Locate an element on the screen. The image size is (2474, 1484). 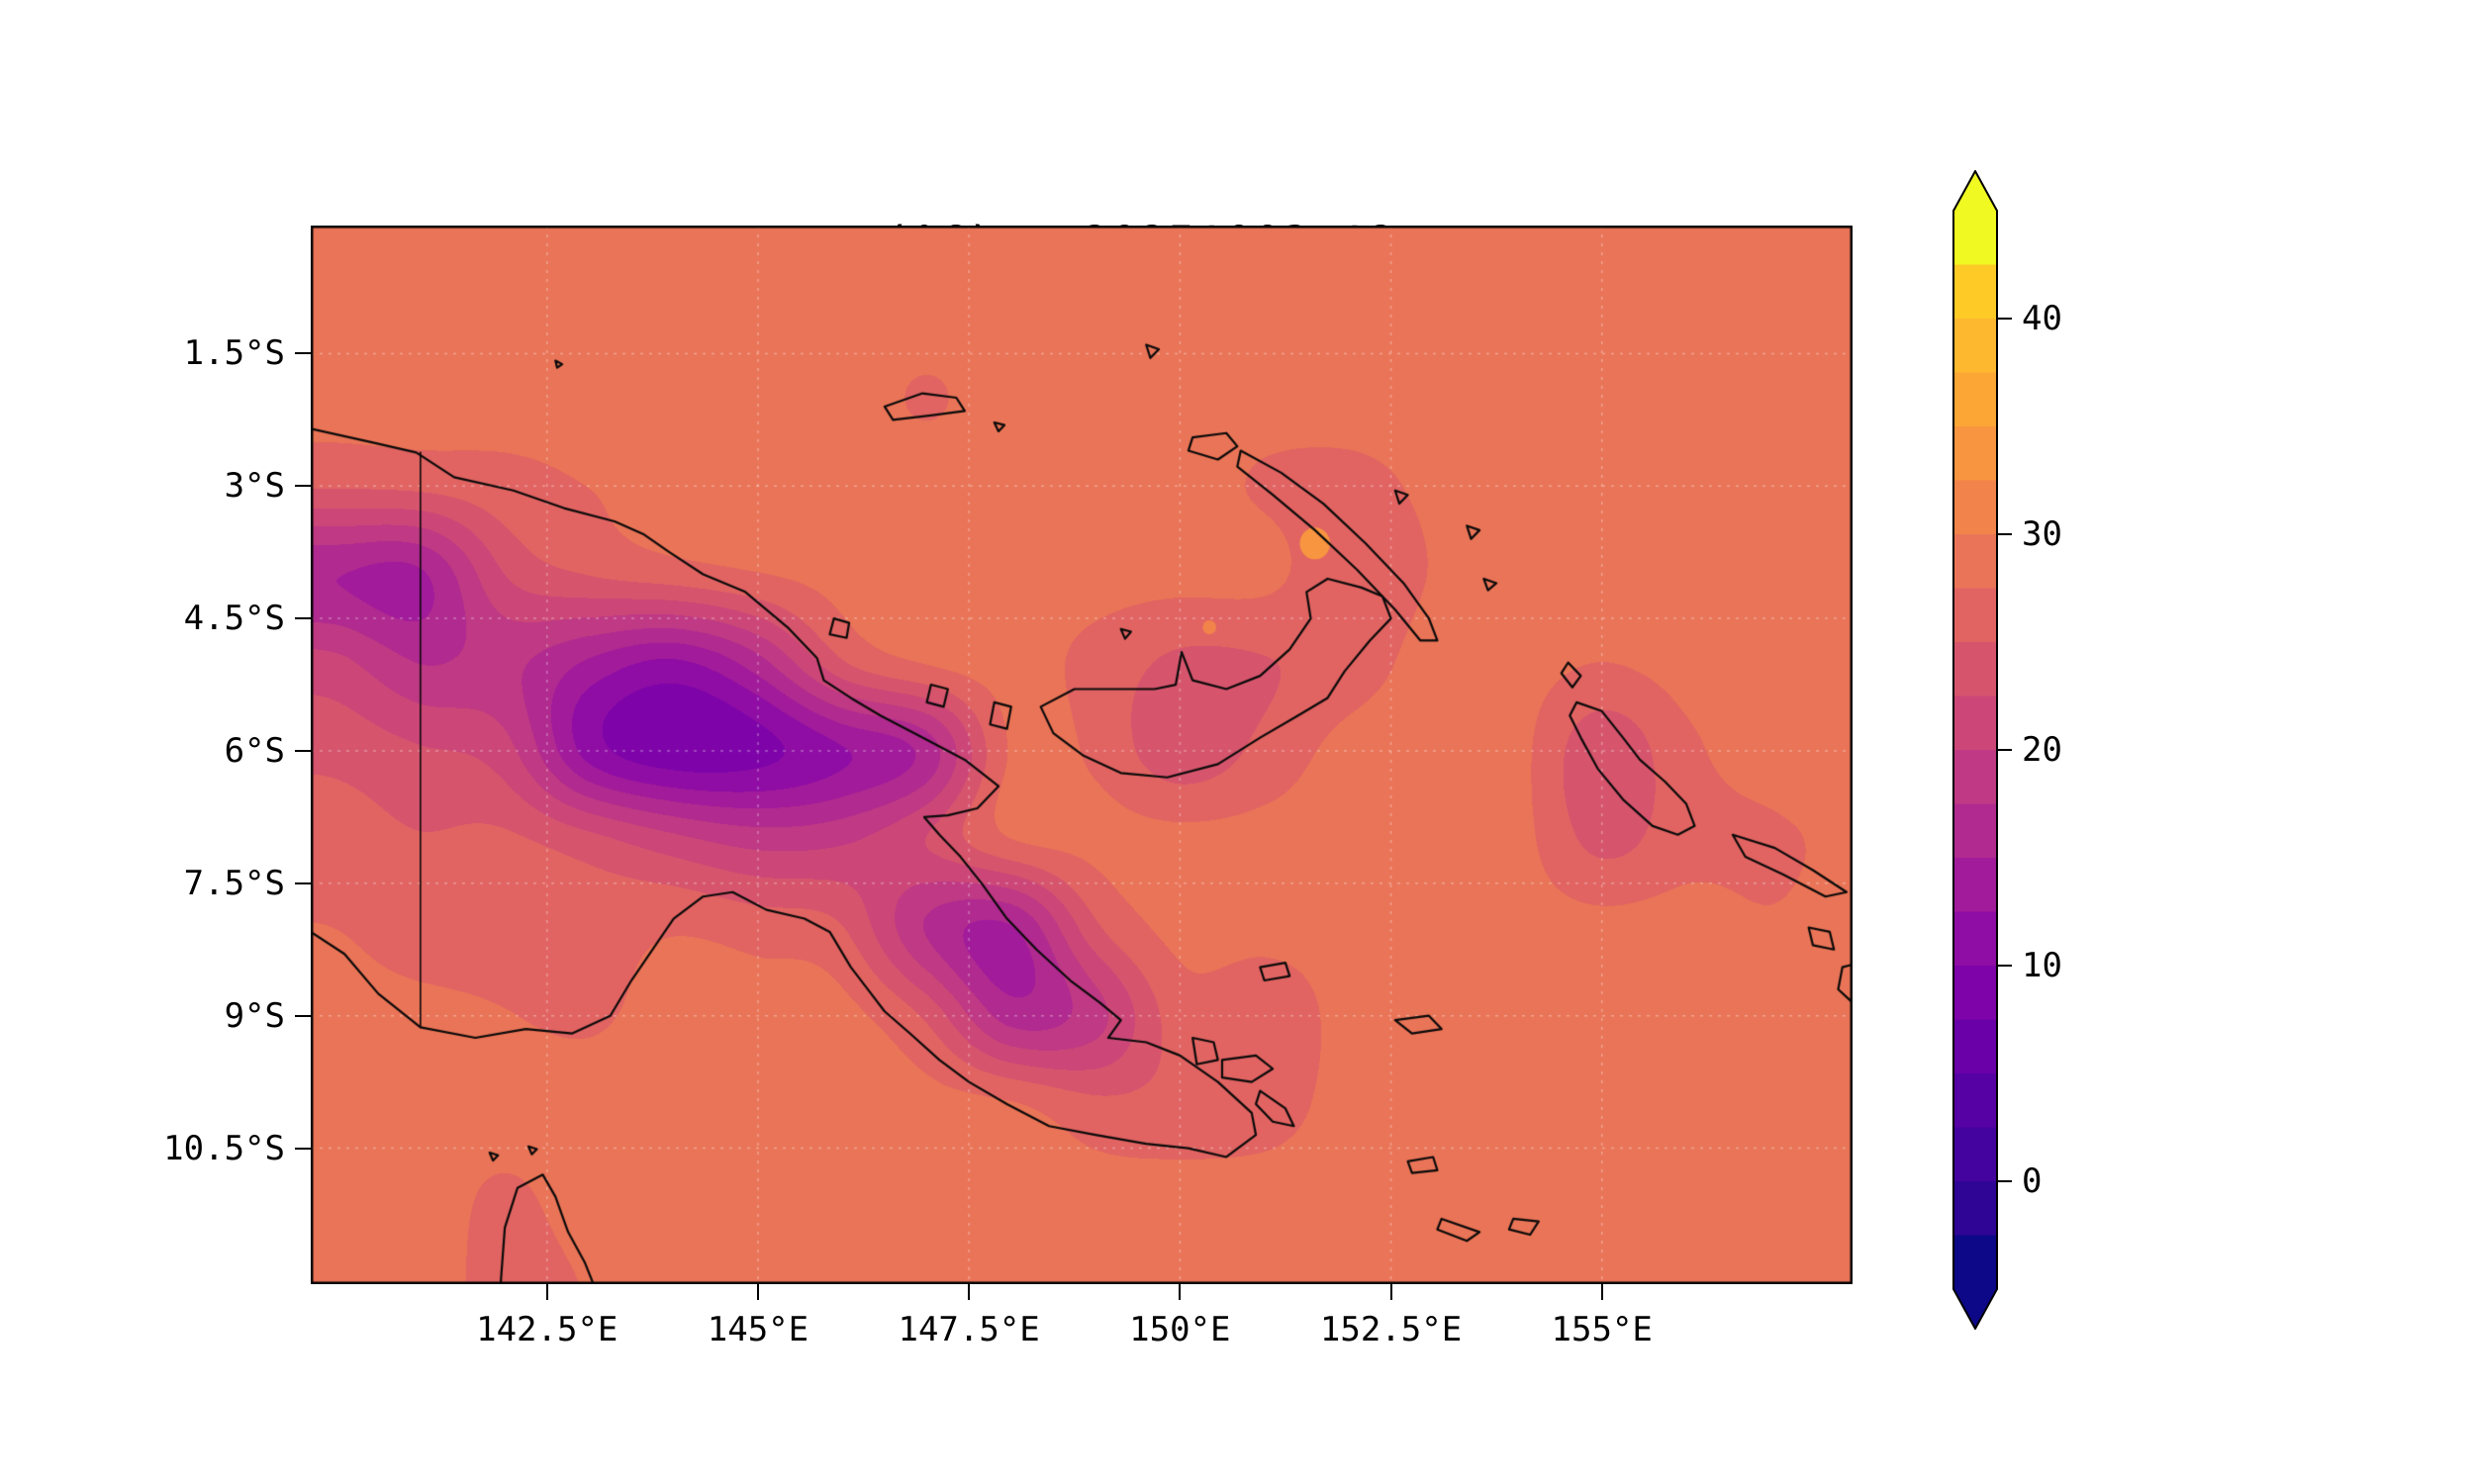
y-axis-tick-label: 3°S is located at coordinates (254, 486).